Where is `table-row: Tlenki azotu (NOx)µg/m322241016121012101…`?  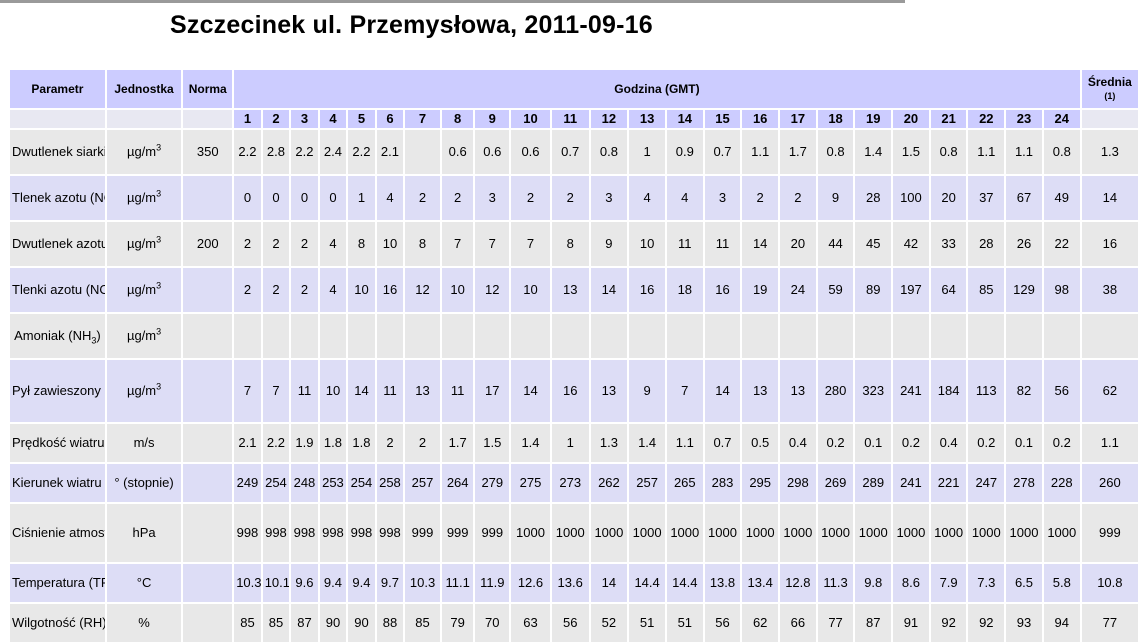 table-row: Tlenki azotu (NOx)µg/m322241016121012101… is located at coordinates (574, 290).